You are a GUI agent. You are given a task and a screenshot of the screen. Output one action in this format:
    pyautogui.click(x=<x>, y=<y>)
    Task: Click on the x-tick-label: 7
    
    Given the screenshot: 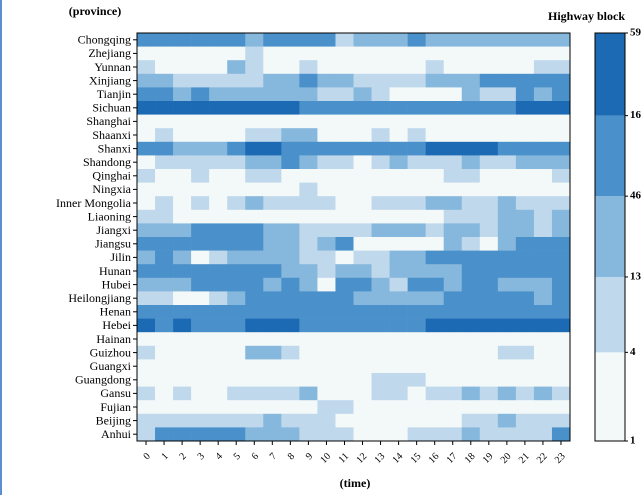 What is the action you would take?
    pyautogui.click(x=273, y=456)
    